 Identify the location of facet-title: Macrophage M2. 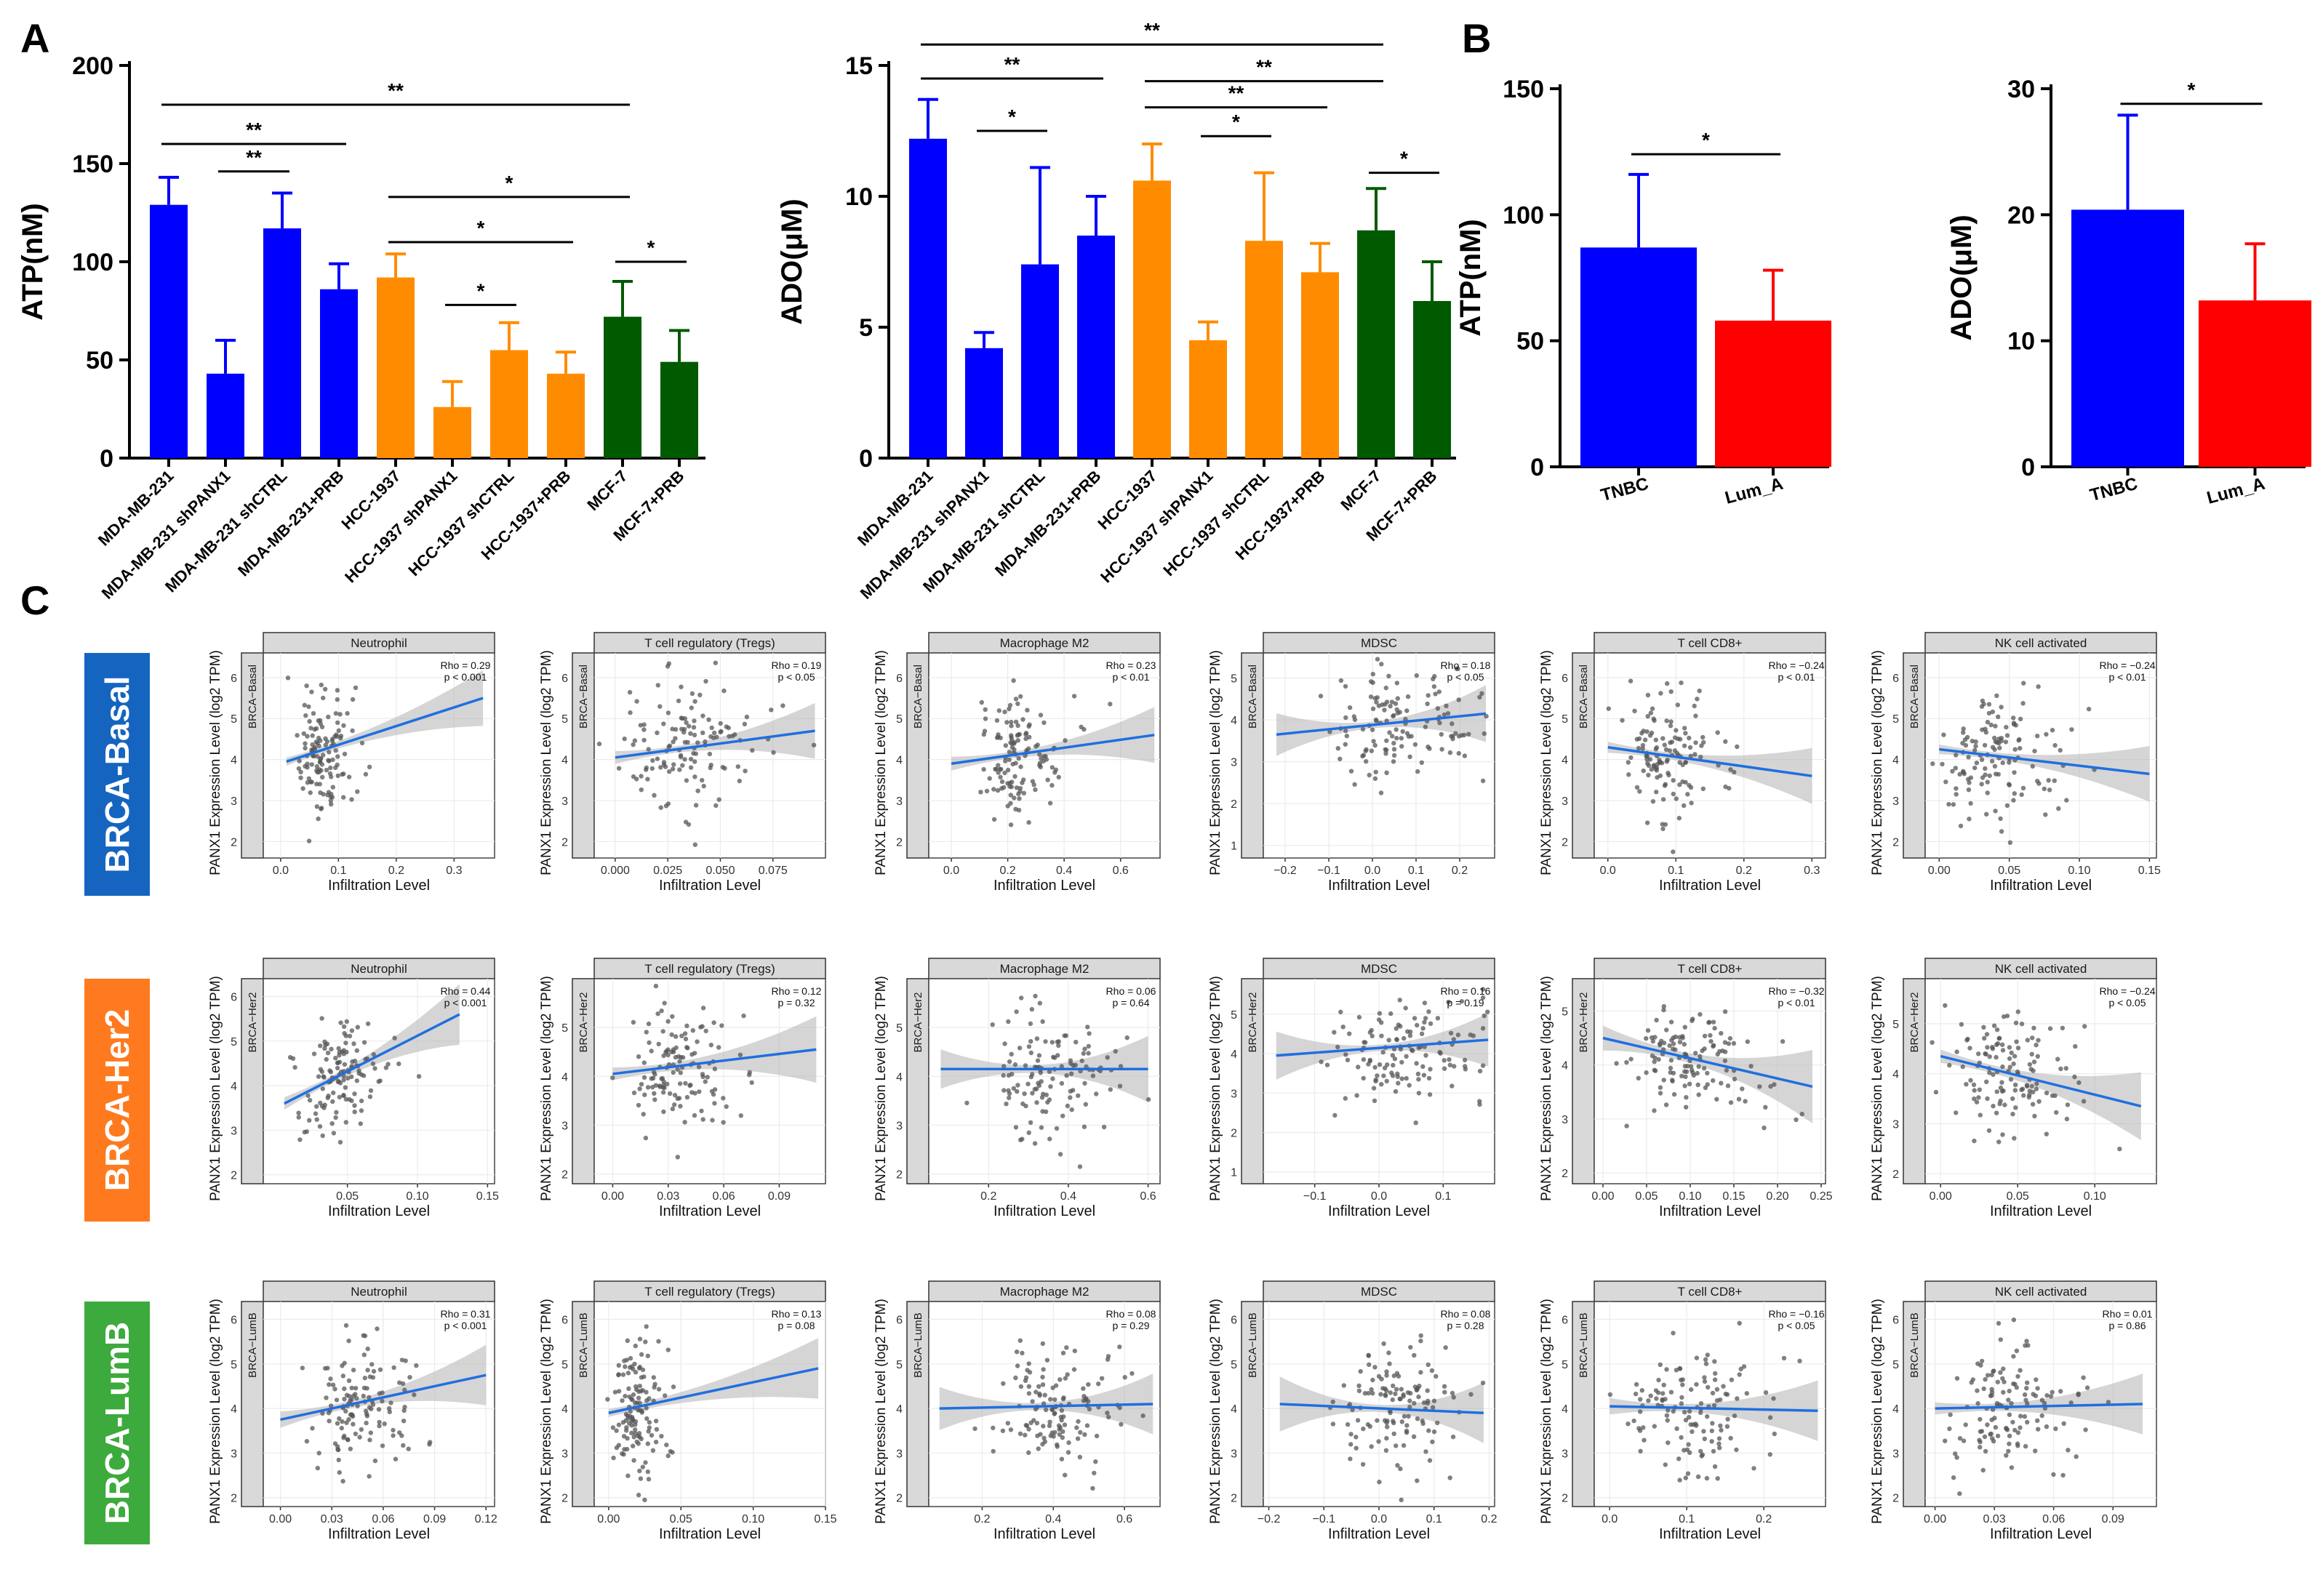
(1044, 969).